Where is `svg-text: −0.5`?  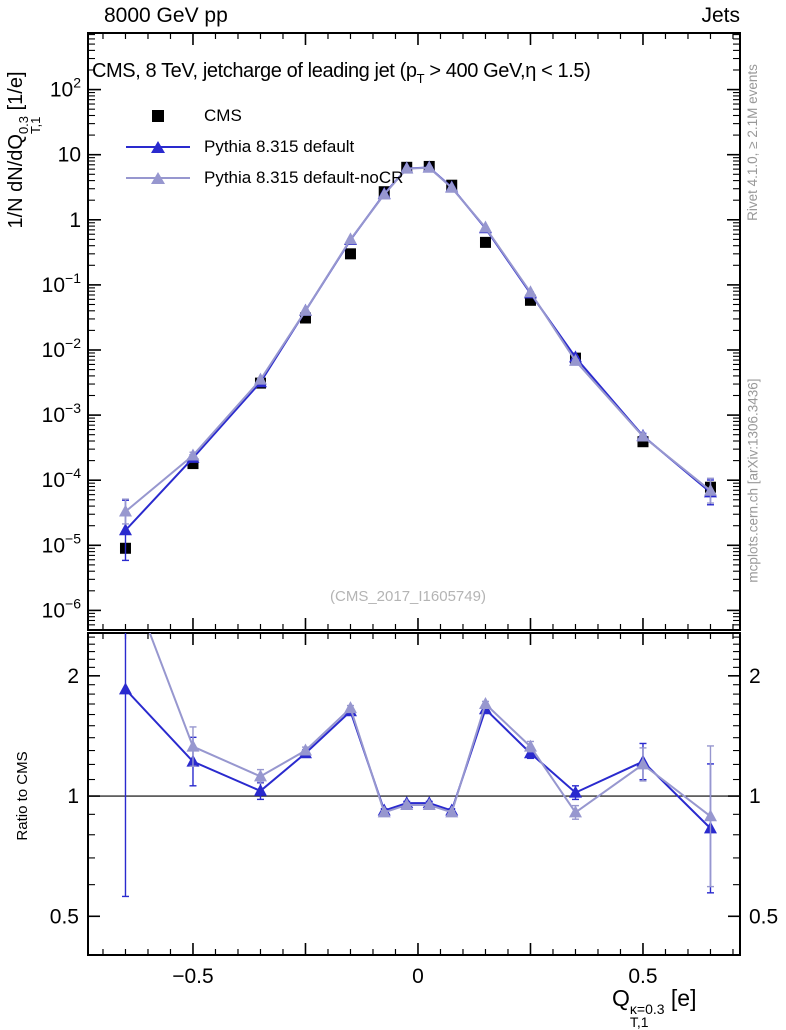
svg-text: −0.5 is located at coordinates (192, 976).